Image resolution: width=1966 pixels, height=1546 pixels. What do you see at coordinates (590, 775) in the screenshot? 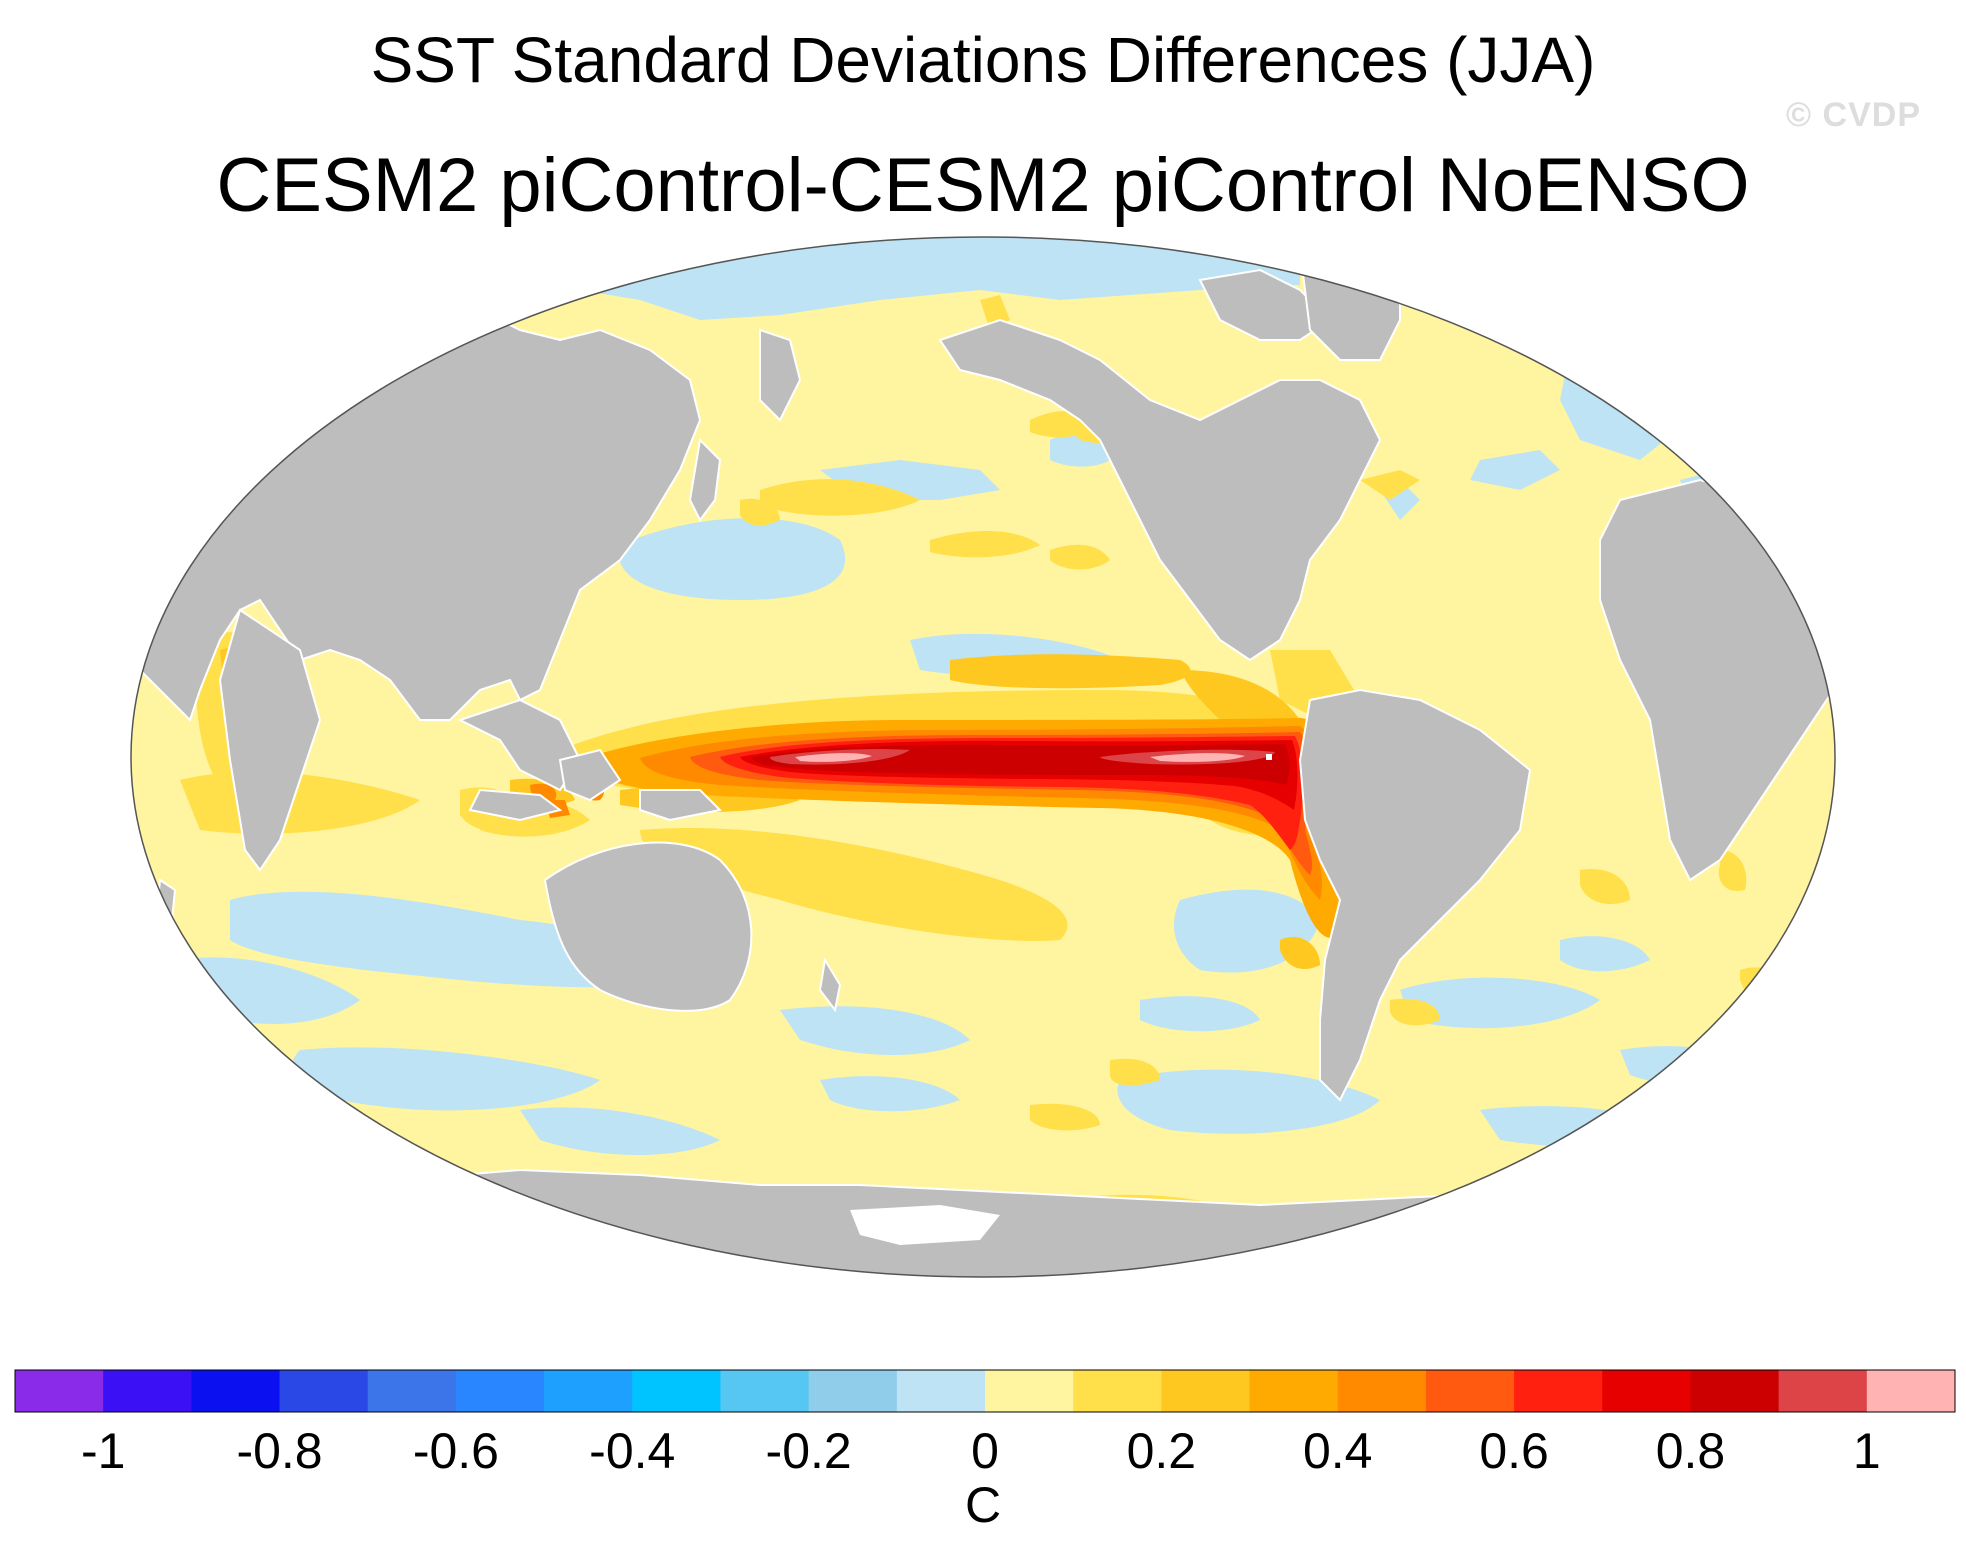
I see `landmass-borneo` at bounding box center [590, 775].